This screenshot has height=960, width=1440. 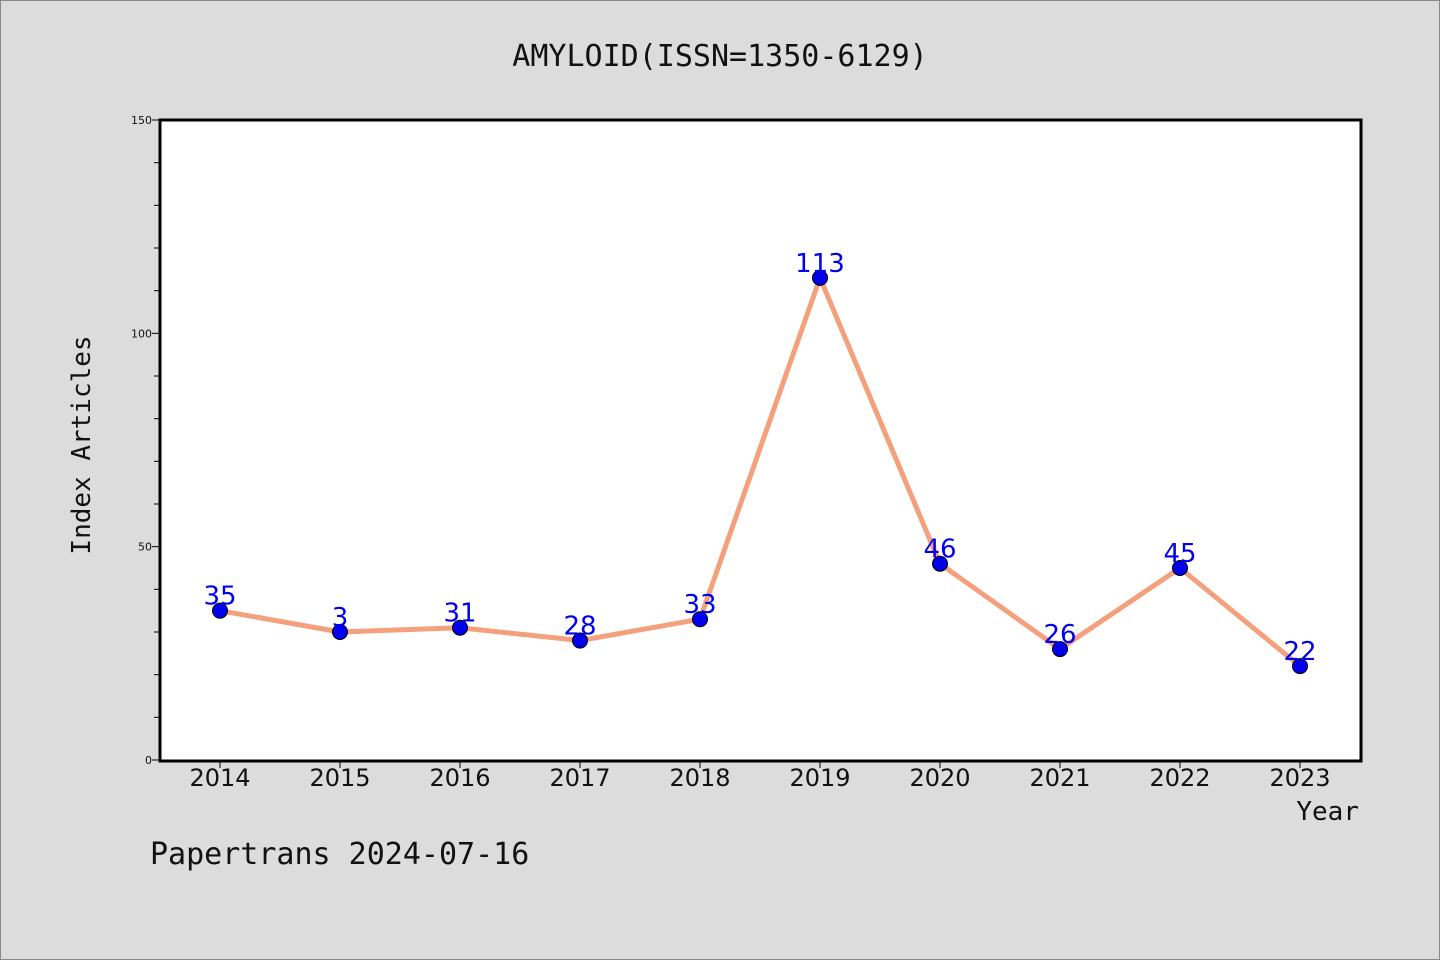 What do you see at coordinates (82, 444) in the screenshot?
I see `y-axis-label: Index Articles` at bounding box center [82, 444].